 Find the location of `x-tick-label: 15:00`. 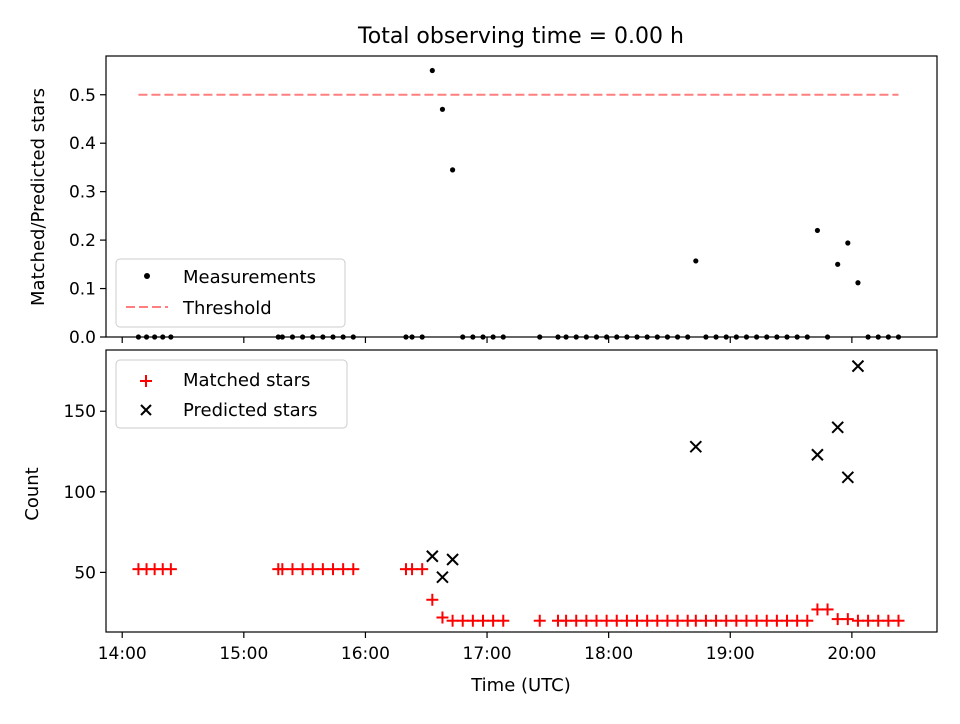

x-tick-label: 15:00 is located at coordinates (243, 654).